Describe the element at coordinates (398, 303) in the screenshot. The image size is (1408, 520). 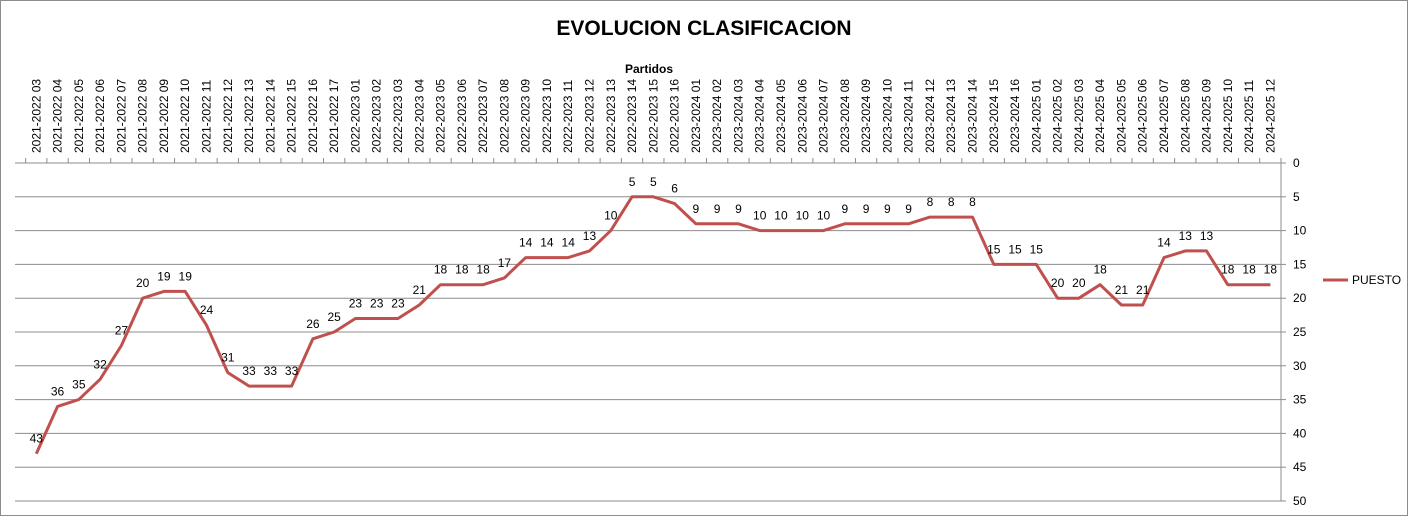
I see `data-label: 23` at that location.